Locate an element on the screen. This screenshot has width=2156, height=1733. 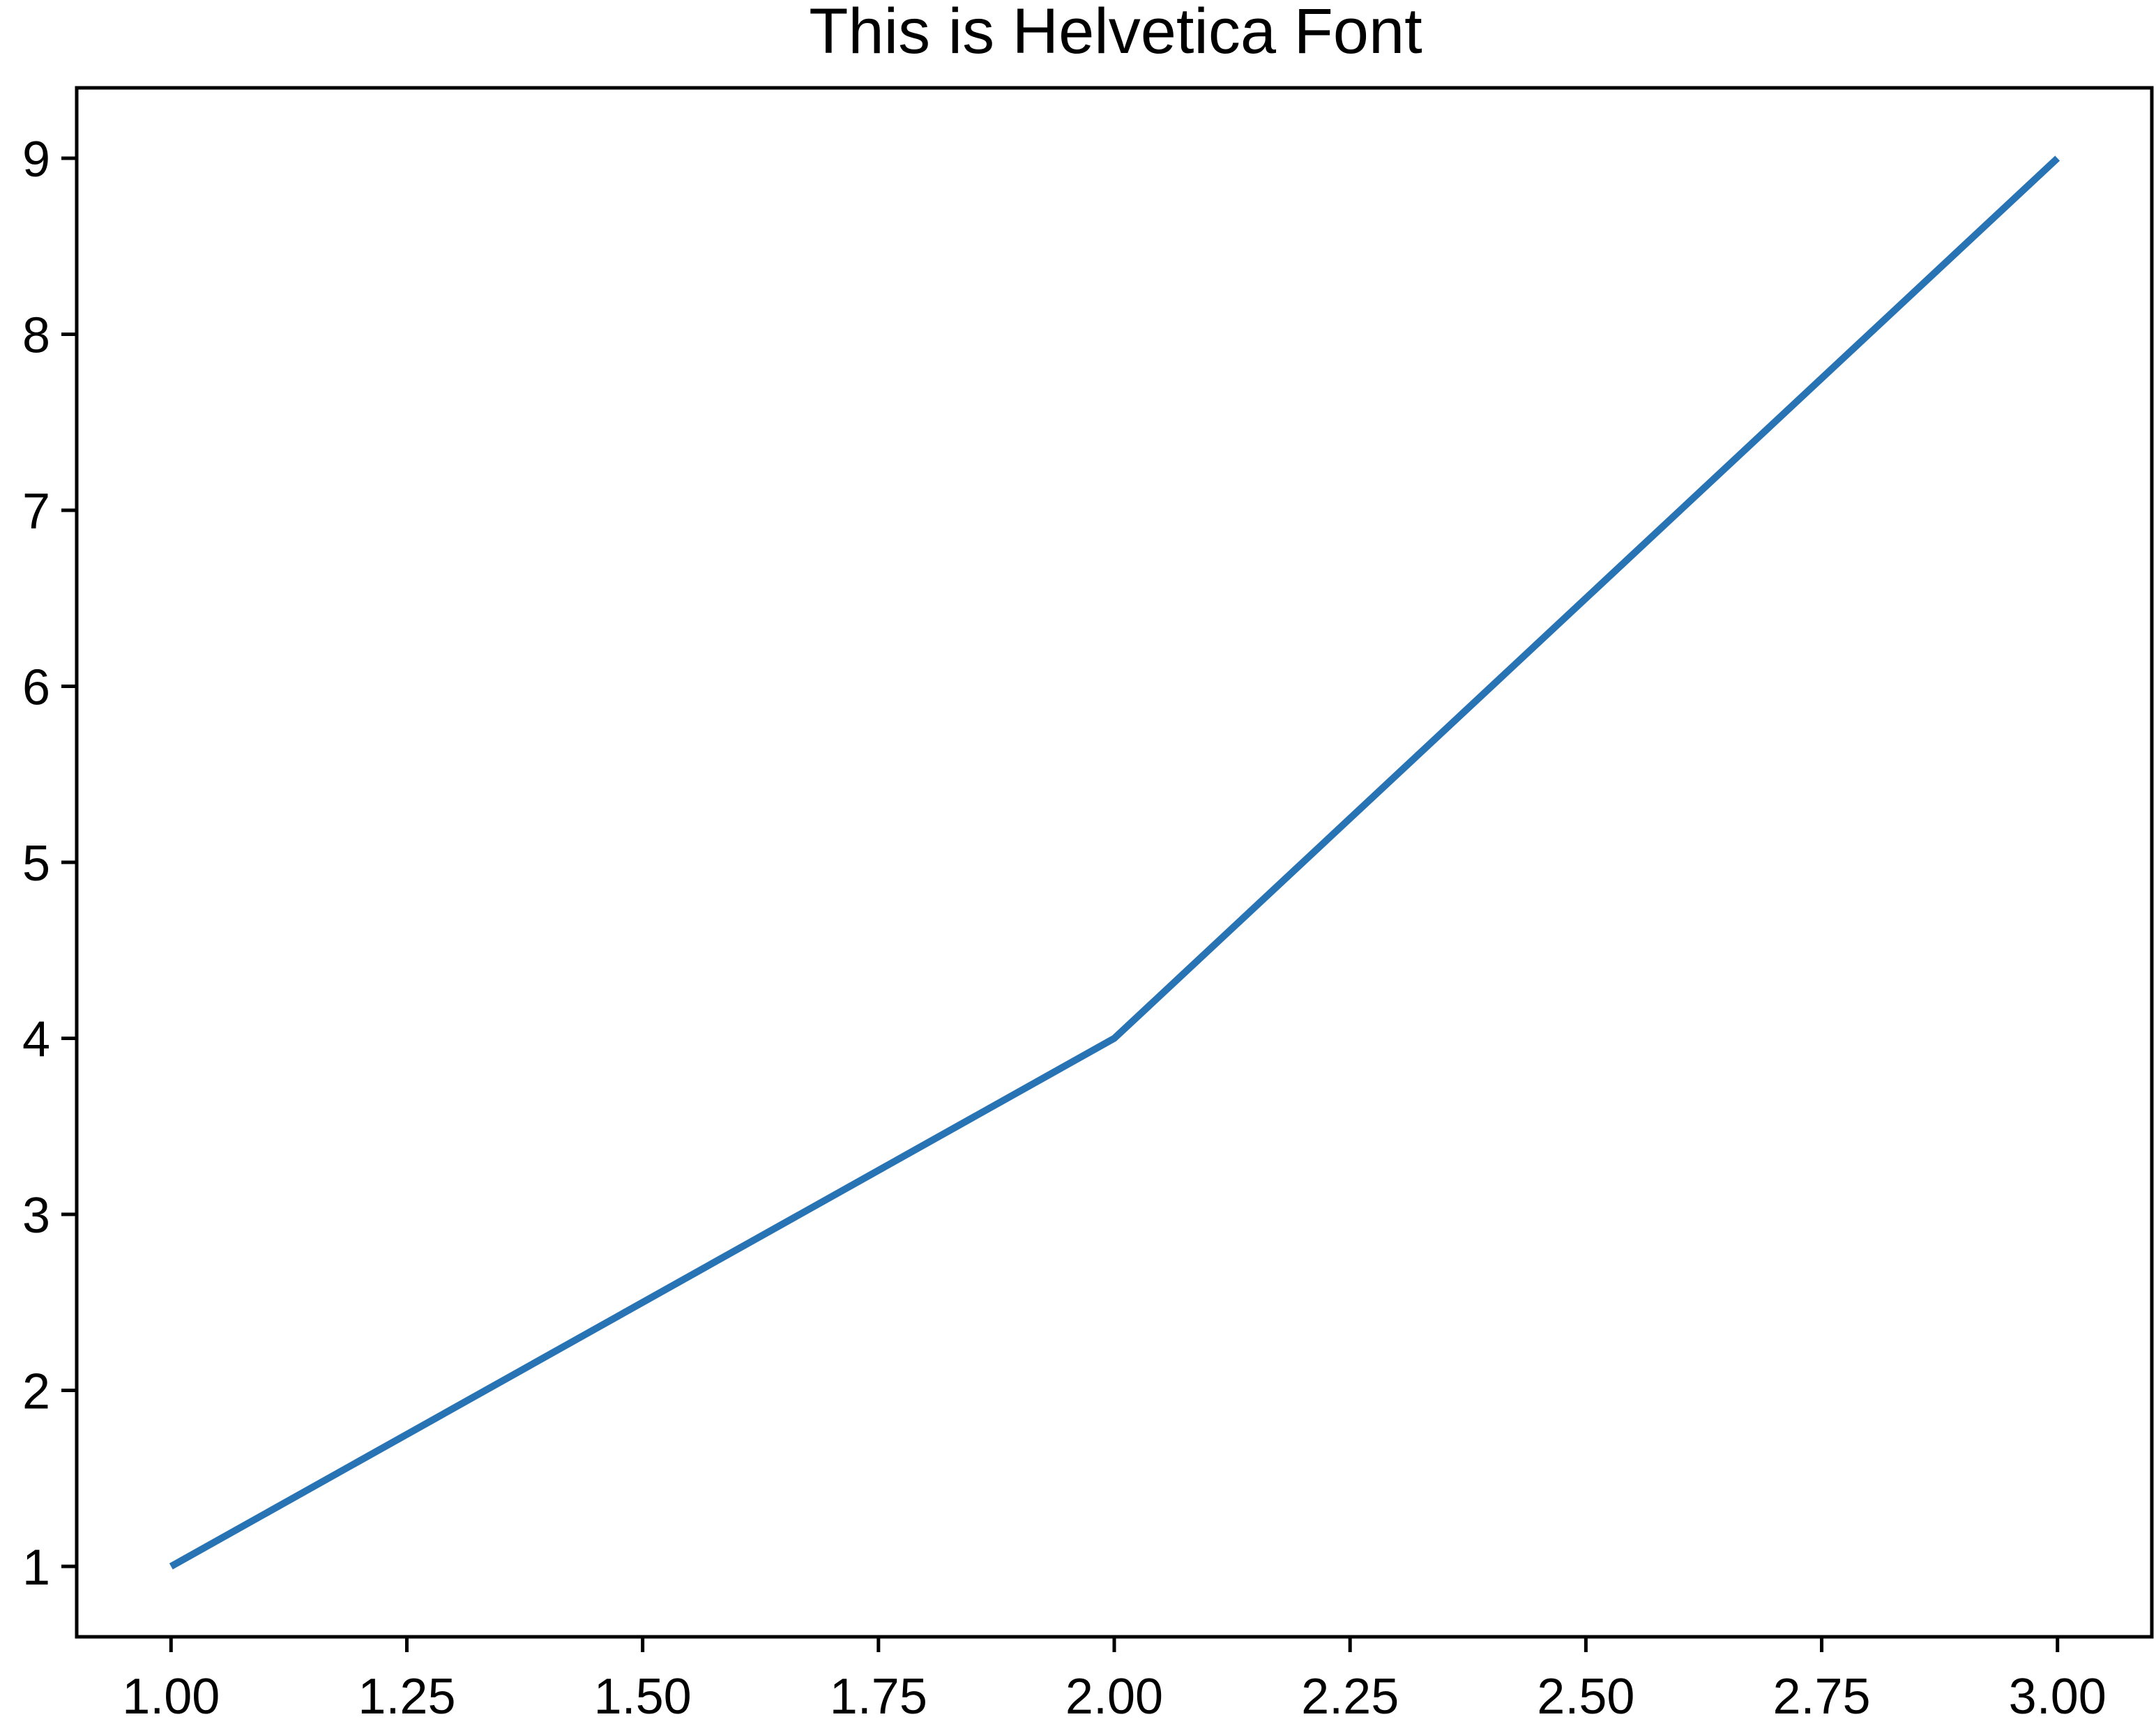
x-axis-ticks: 1.00 1.25 1.50 1.75 2.00 2.25 2.50 2.75 3.00 is located at coordinates (1114, 1681).